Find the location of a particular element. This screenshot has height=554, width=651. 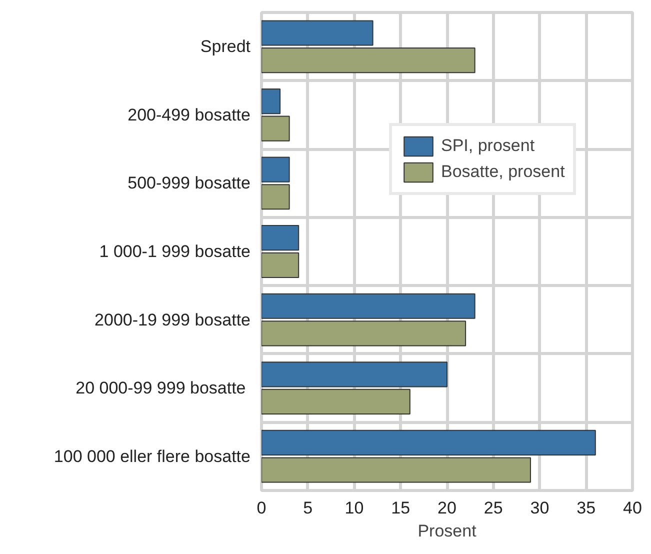

y-tick-label: 2000-19 999 bosatte is located at coordinates (172, 320).